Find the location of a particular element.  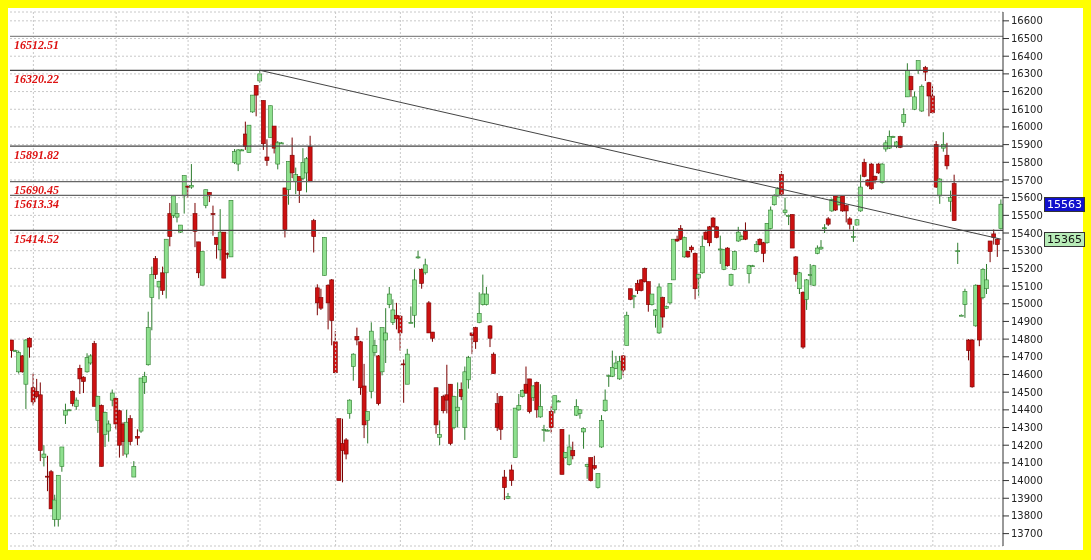

y-tick-label: 14000 is located at coordinates (1027, 481).